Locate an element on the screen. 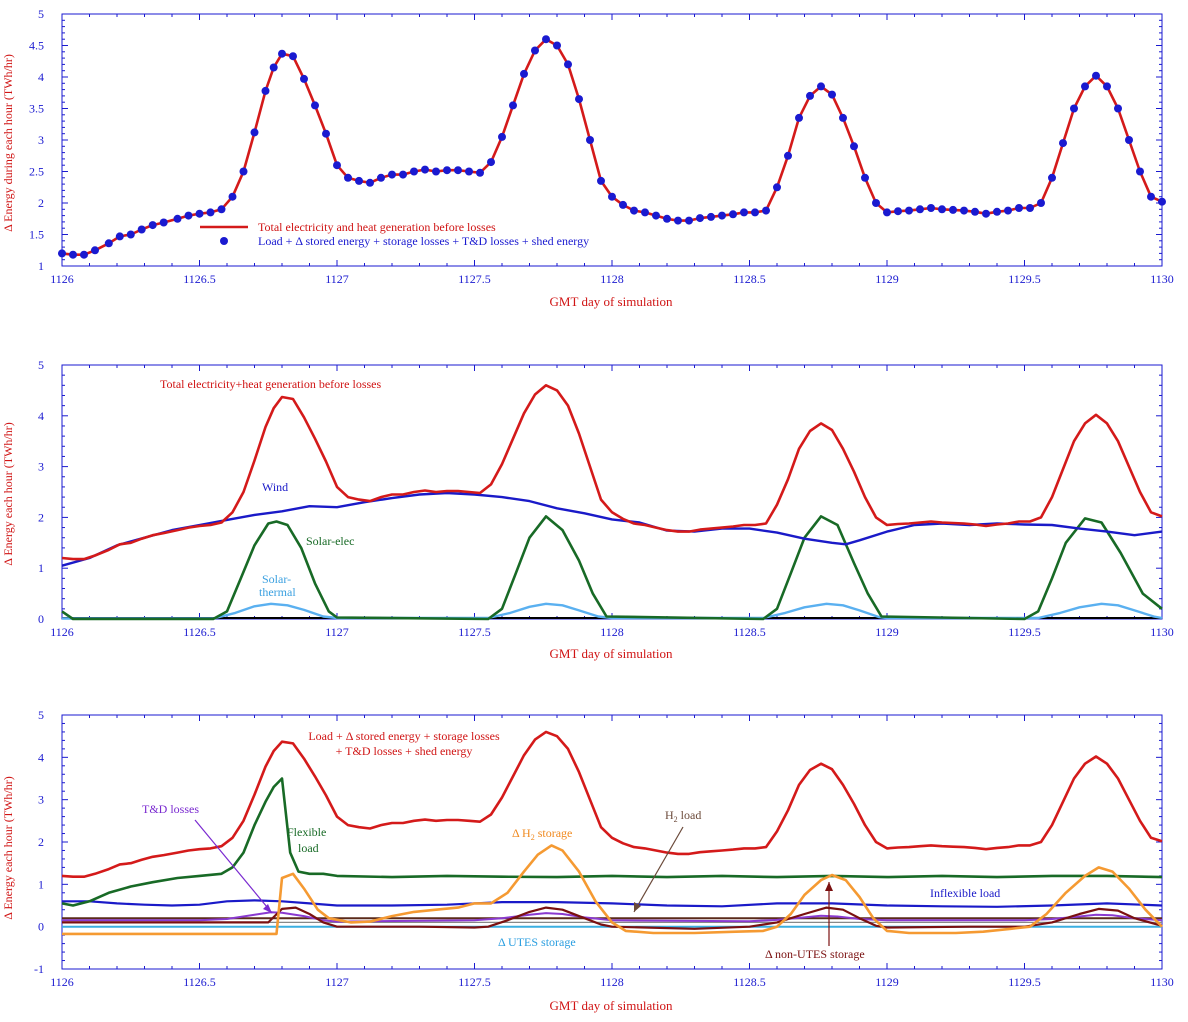 The height and width of the screenshot is (1022, 1188). annotation-flexible-1: Flexible is located at coordinates (306, 832).